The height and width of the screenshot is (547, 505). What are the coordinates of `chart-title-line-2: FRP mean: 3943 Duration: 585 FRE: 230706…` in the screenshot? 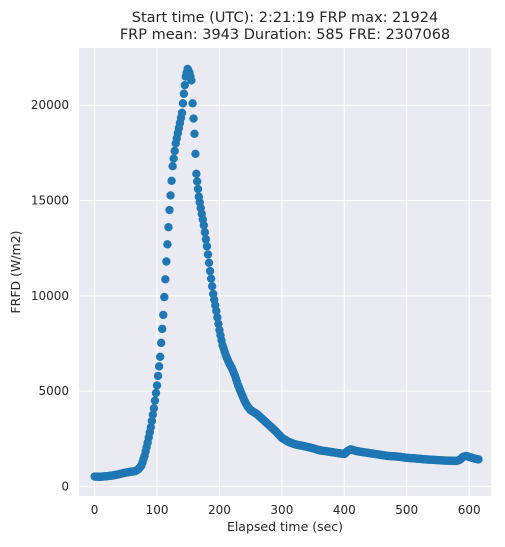 It's located at (285, 35).